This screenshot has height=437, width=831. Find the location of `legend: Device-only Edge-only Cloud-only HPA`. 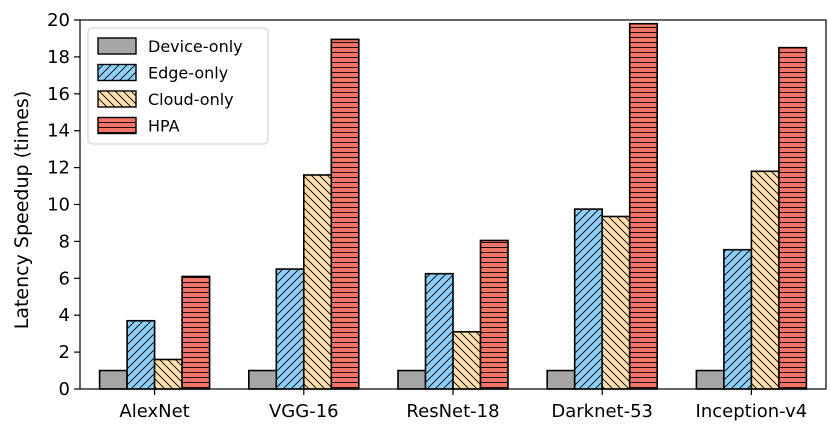

legend: Device-only Edge-only Cloud-only HPA is located at coordinates (178, 86).